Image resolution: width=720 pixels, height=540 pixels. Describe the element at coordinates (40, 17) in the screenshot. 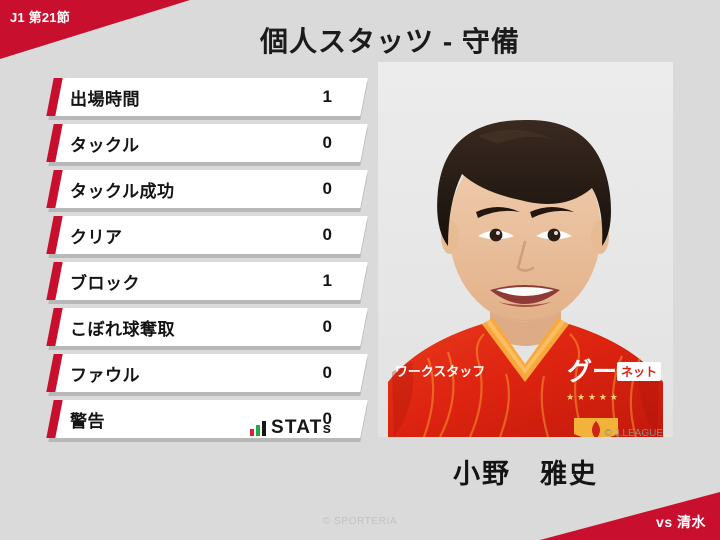

I see `match-round-badge: J1 第21節` at that location.